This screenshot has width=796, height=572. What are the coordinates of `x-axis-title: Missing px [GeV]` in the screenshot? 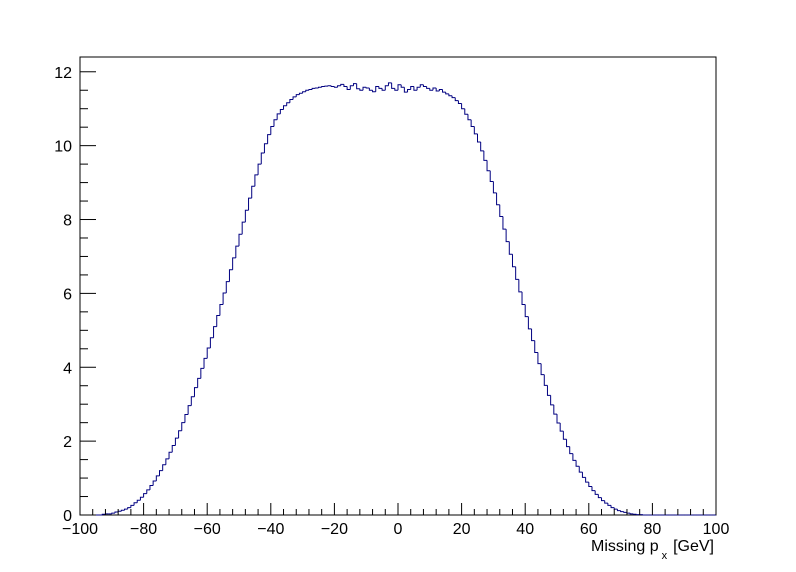 It's located at (652, 550).